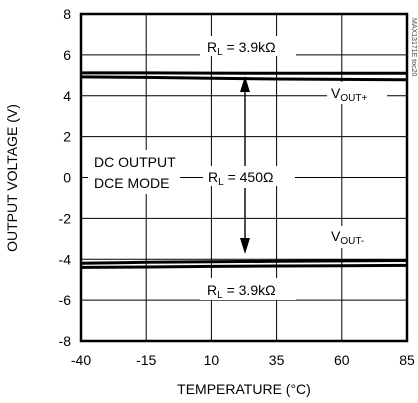 The image size is (418, 403). What do you see at coordinates (65, 341) in the screenshot?
I see `y-tick-label: -8` at bounding box center [65, 341].